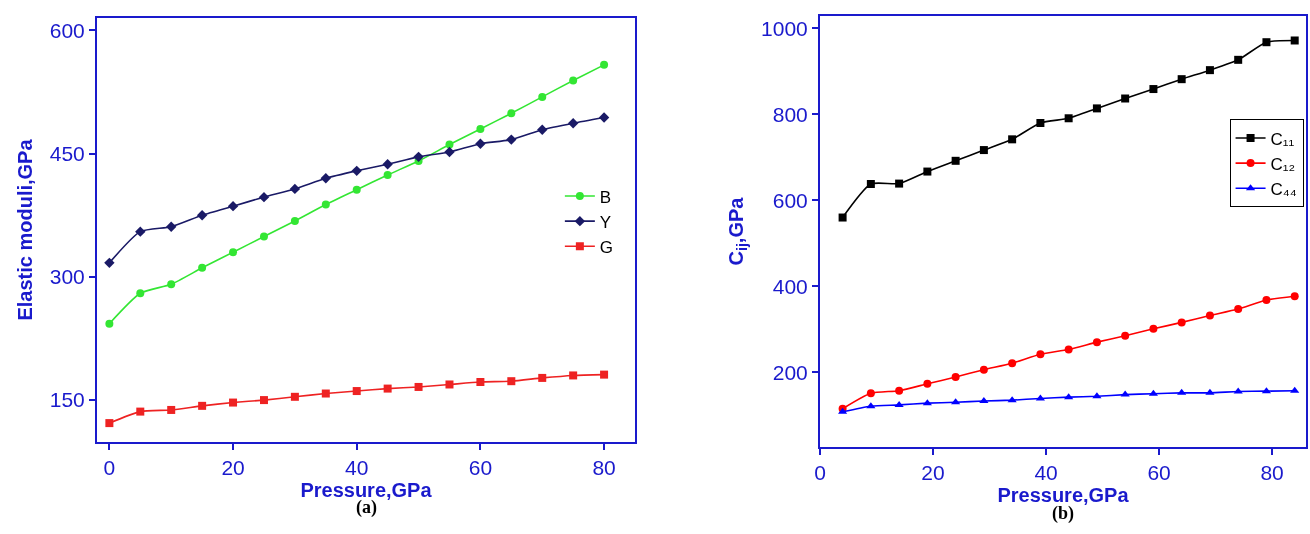  Describe the element at coordinates (366, 507) in the screenshot. I see `text: (a)` at that location.